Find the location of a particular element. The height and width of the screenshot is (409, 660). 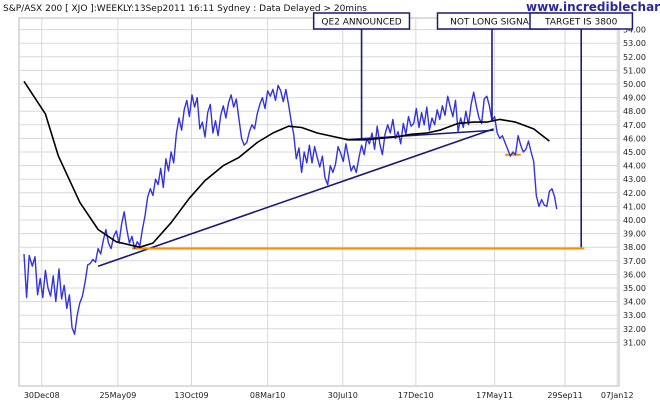

y-tick-label: 47.00 is located at coordinates (634, 125).